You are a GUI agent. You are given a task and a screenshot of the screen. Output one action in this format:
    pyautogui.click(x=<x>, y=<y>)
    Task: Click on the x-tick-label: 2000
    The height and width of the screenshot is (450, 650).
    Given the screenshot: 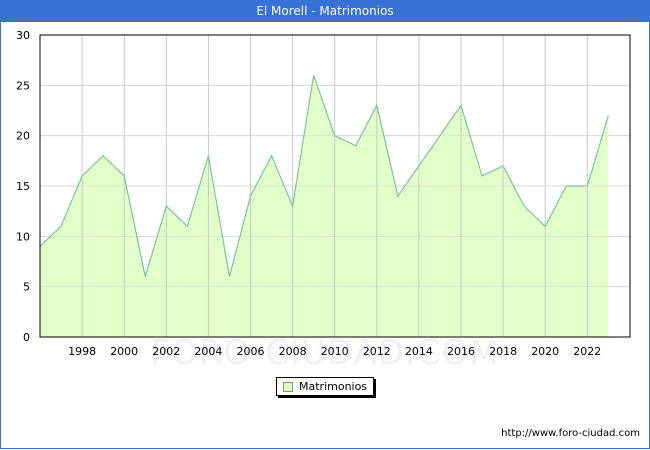 What is the action you would take?
    pyautogui.click(x=124, y=351)
    